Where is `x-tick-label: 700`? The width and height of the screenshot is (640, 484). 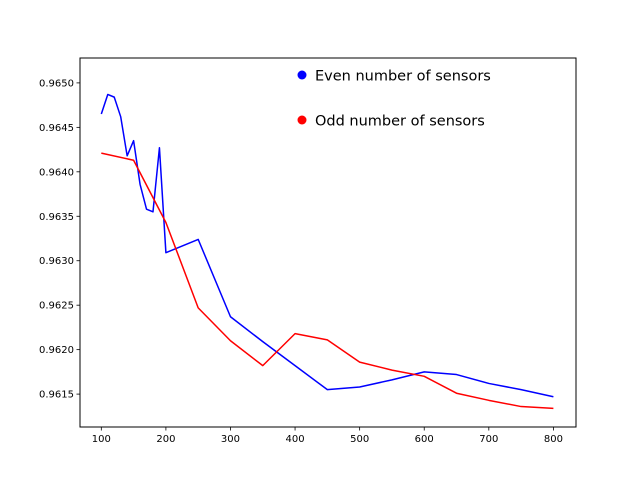 x-tick-label: 700 is located at coordinates (488, 439).